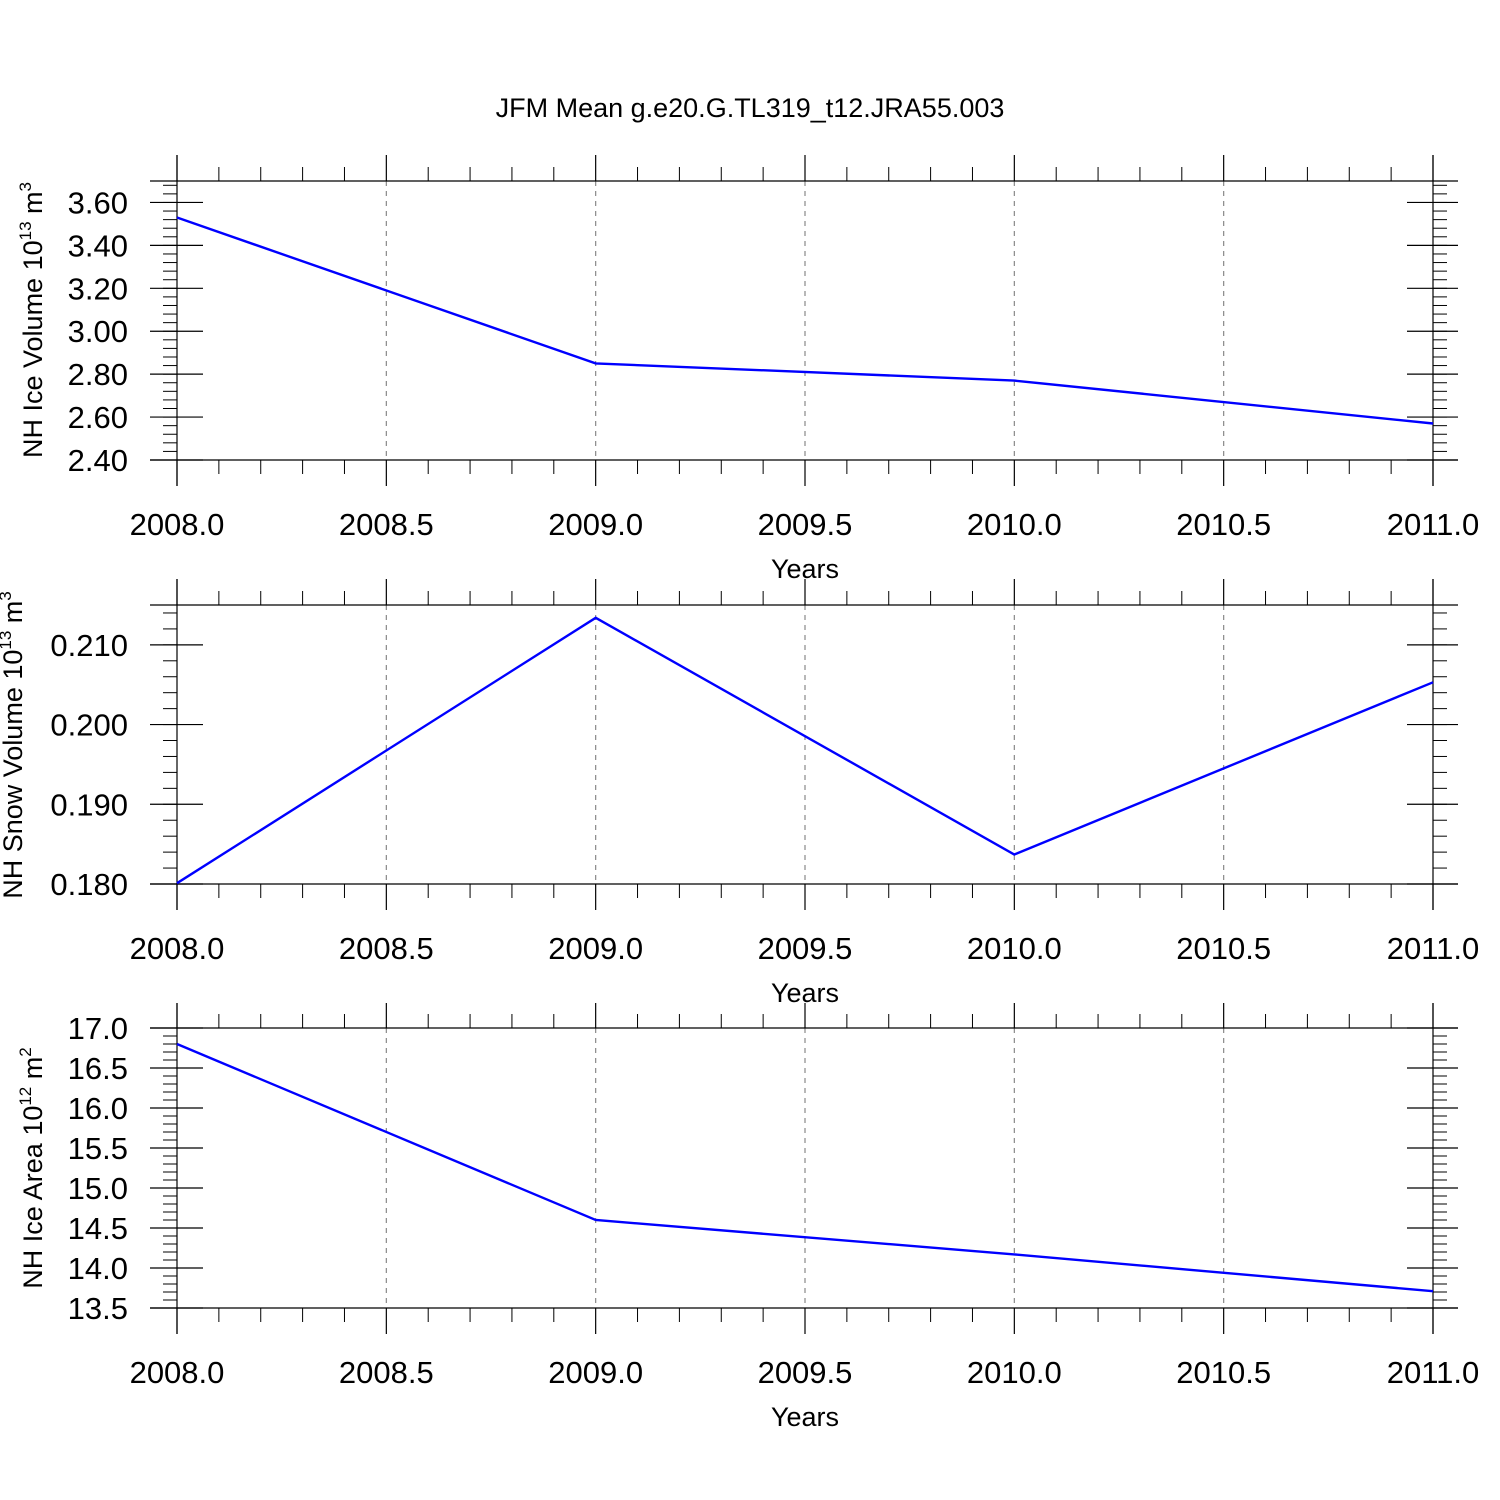  What do you see at coordinates (98, 1308) in the screenshot?
I see `y-tick-label: 13.5` at bounding box center [98, 1308].